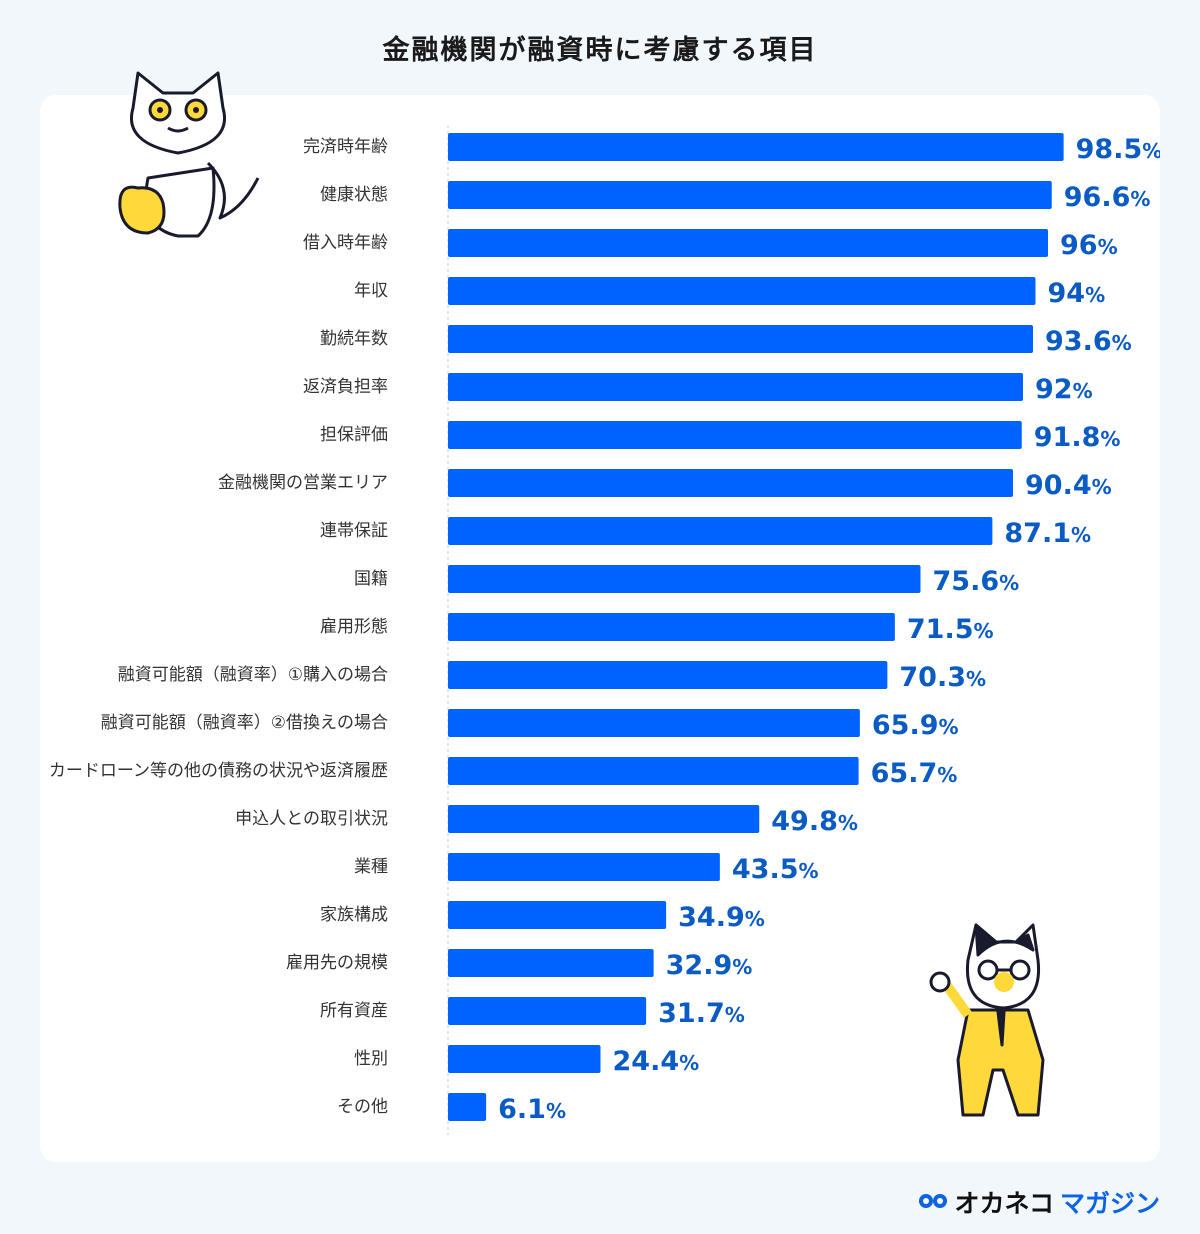 The image size is (1200, 1234). I want to click on category-label: 性別, so click(371, 1059).